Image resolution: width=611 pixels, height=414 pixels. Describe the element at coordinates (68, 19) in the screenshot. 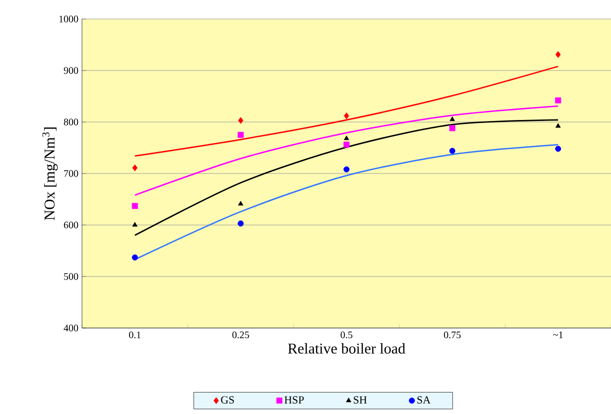

I see `y-tick-label: 1000` at that location.